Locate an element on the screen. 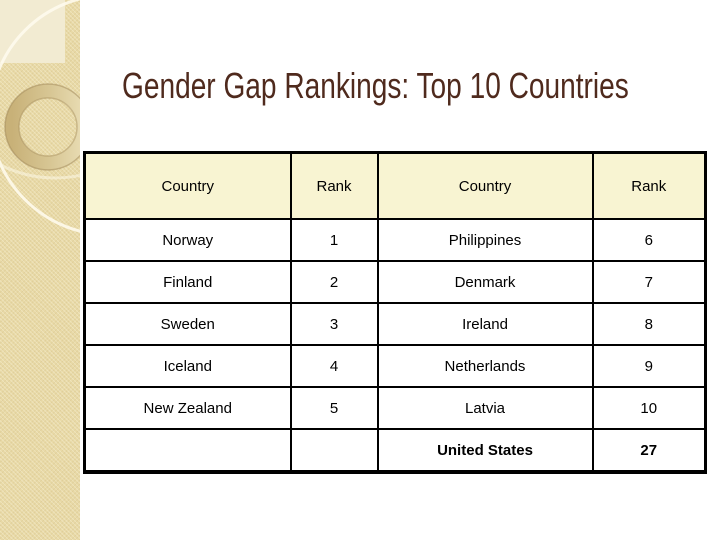  ring-decoration is located at coordinates (42, 127).